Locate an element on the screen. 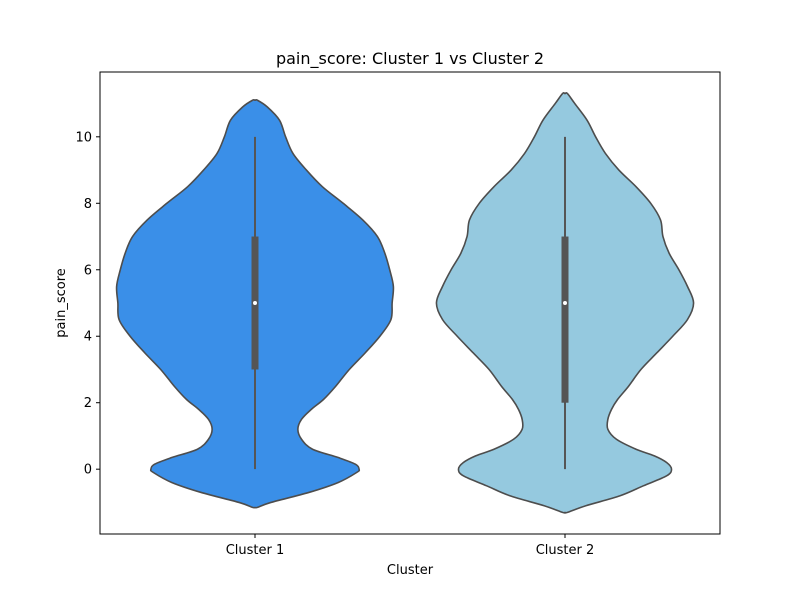 This screenshot has width=800, height=600. y-tick-label: 6 is located at coordinates (88, 270).